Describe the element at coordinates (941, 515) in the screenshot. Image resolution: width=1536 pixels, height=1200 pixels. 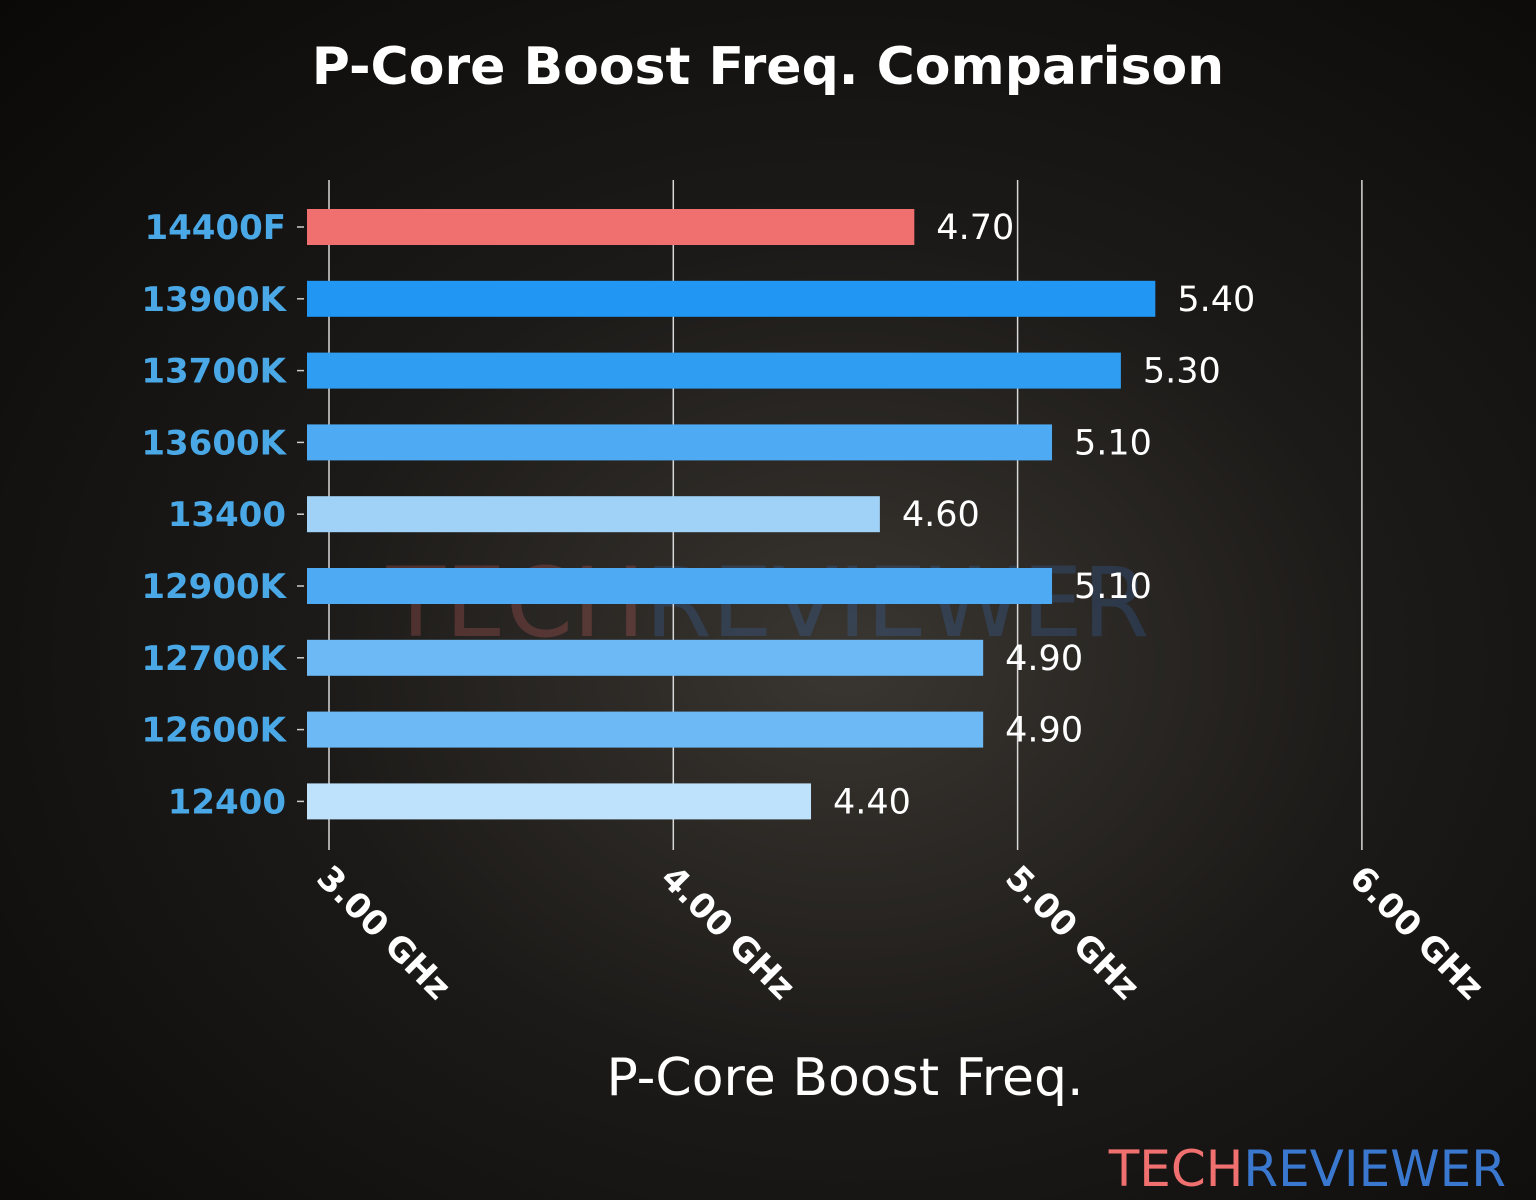
I see `value-label: 4.60` at that location.